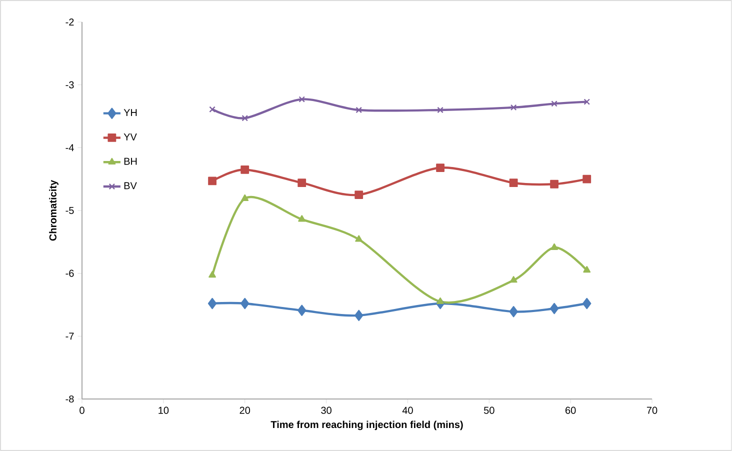 The image size is (732, 451). What do you see at coordinates (326, 410) in the screenshot?
I see `x-tick-label: 30` at bounding box center [326, 410].